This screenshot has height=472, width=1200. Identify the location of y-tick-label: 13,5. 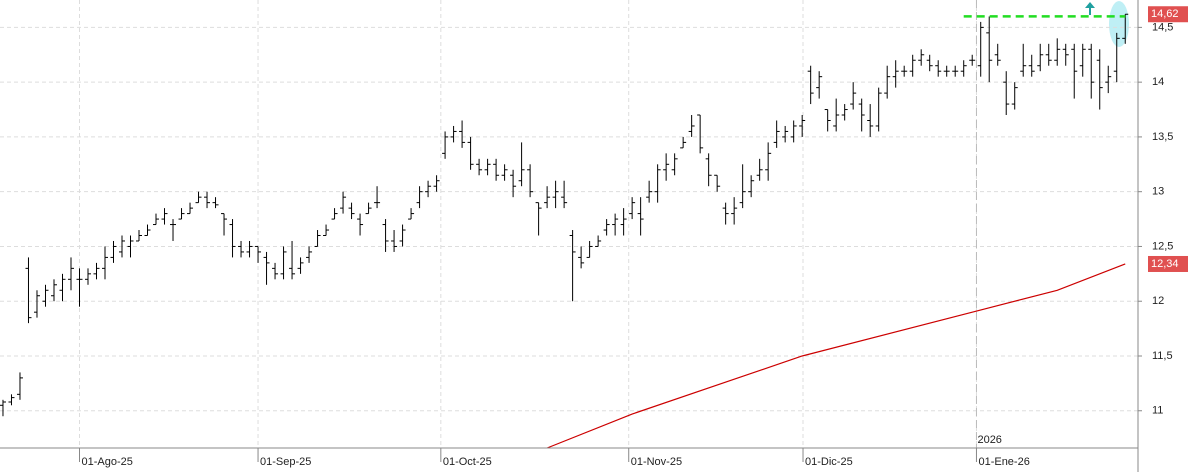
(1162, 137).